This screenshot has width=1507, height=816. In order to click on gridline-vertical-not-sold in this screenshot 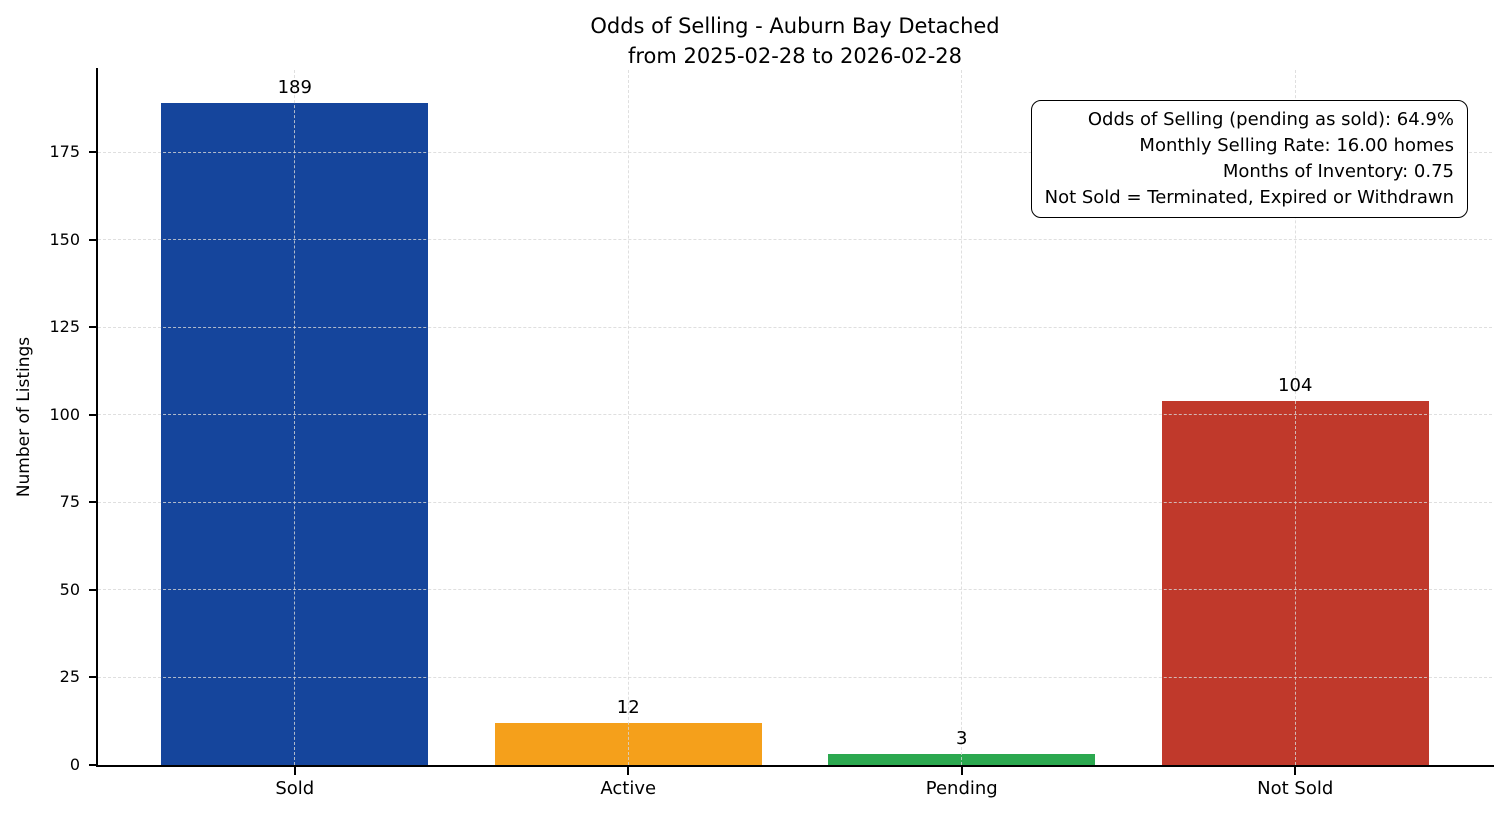, I will do `click(1295, 417)`.